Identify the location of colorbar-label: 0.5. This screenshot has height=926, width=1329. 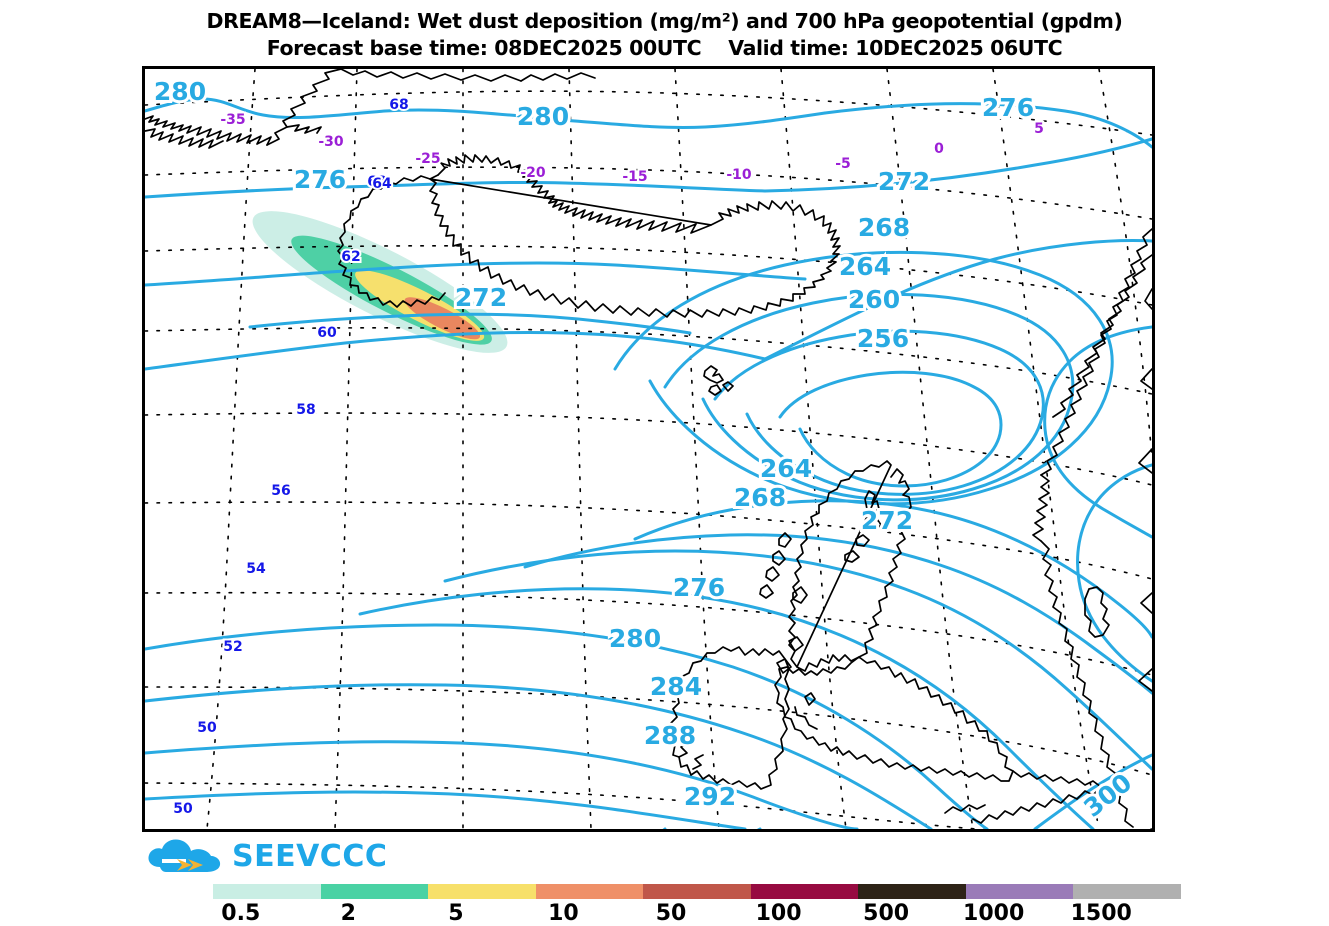
(241, 913).